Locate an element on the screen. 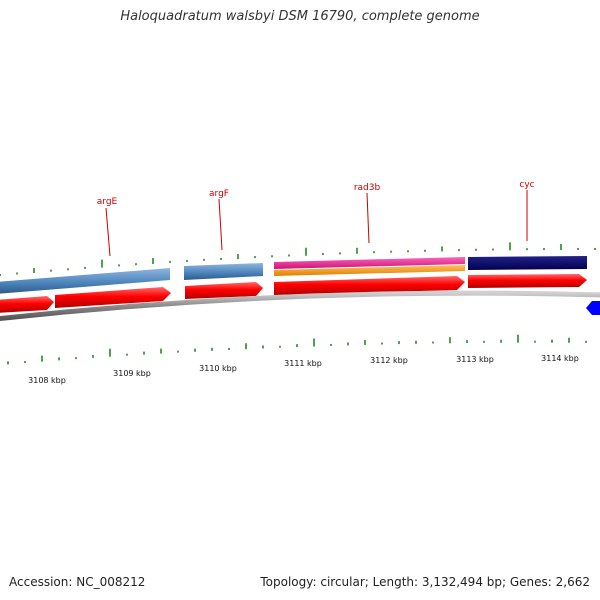 The width and height of the screenshot is (600, 600). genome-backbone is located at coordinates (300, 305).